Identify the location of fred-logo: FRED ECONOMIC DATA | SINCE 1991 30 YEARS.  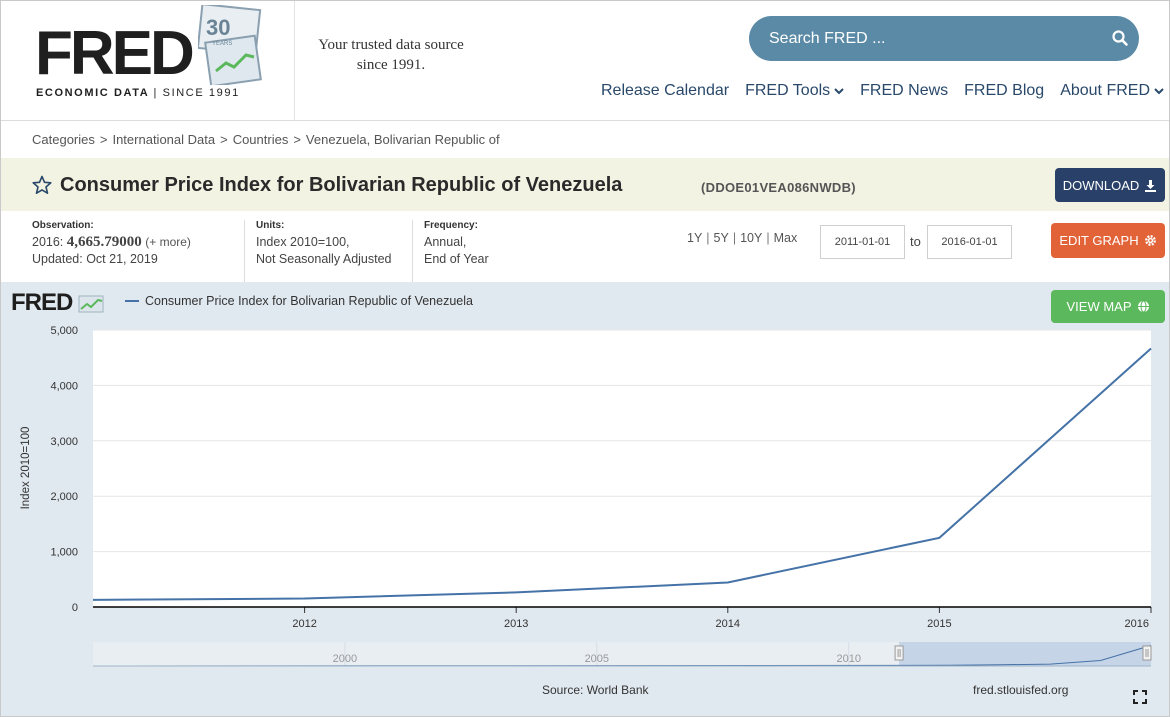
(148, 61).